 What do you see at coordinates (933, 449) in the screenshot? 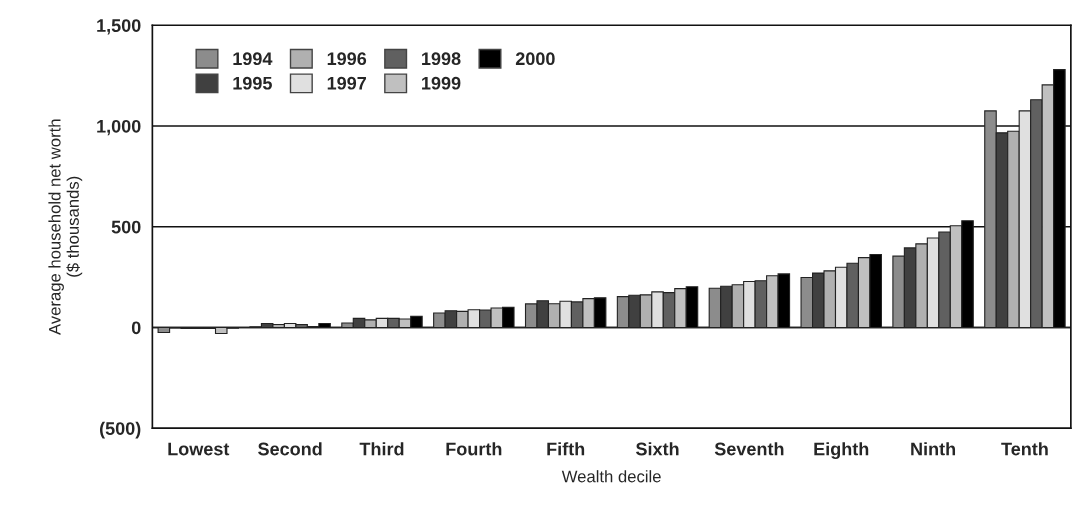
I see `x-tick-label: Ninth` at bounding box center [933, 449].